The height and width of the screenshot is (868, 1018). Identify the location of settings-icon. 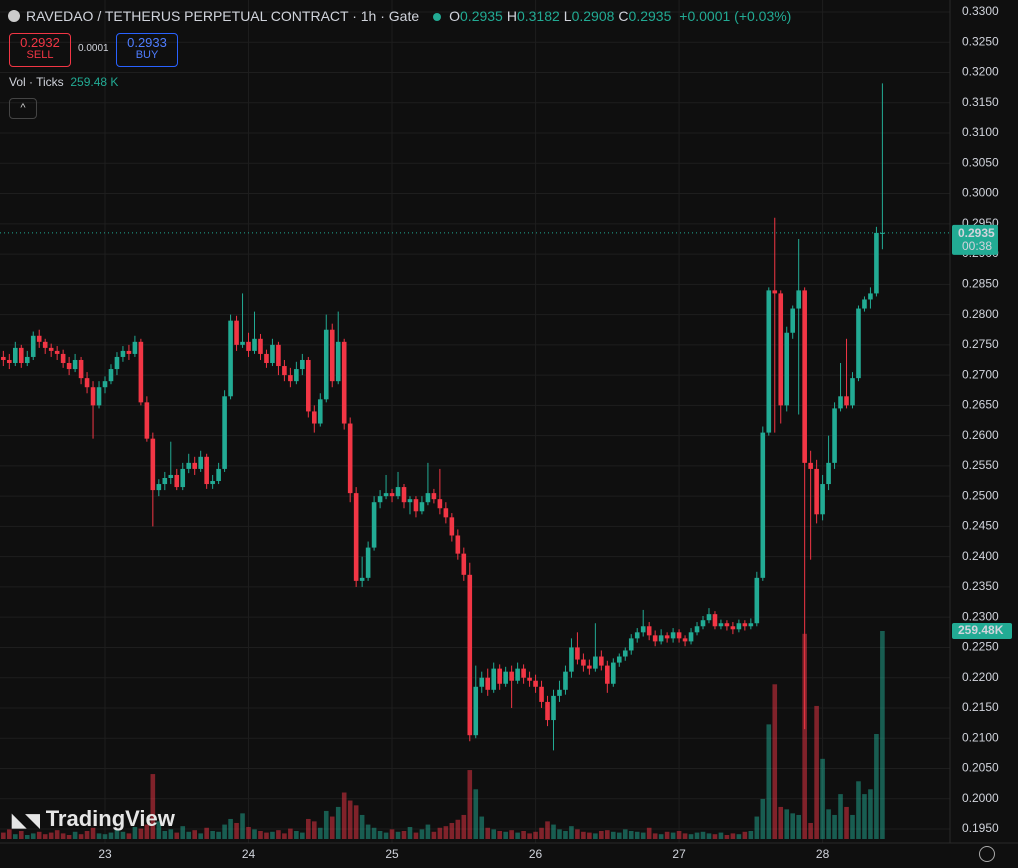
(987, 854).